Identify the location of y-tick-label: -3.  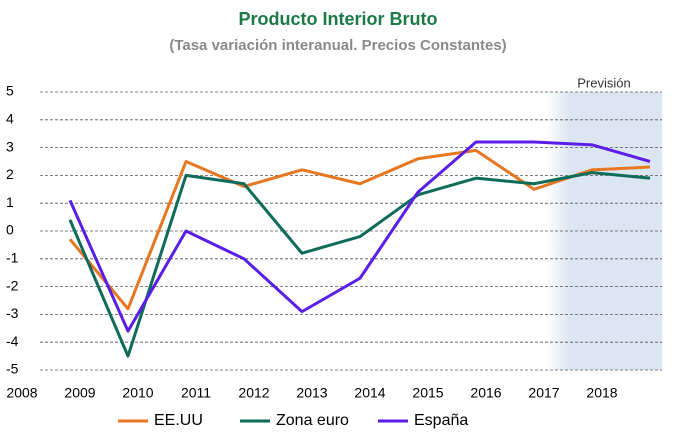
(12, 313).